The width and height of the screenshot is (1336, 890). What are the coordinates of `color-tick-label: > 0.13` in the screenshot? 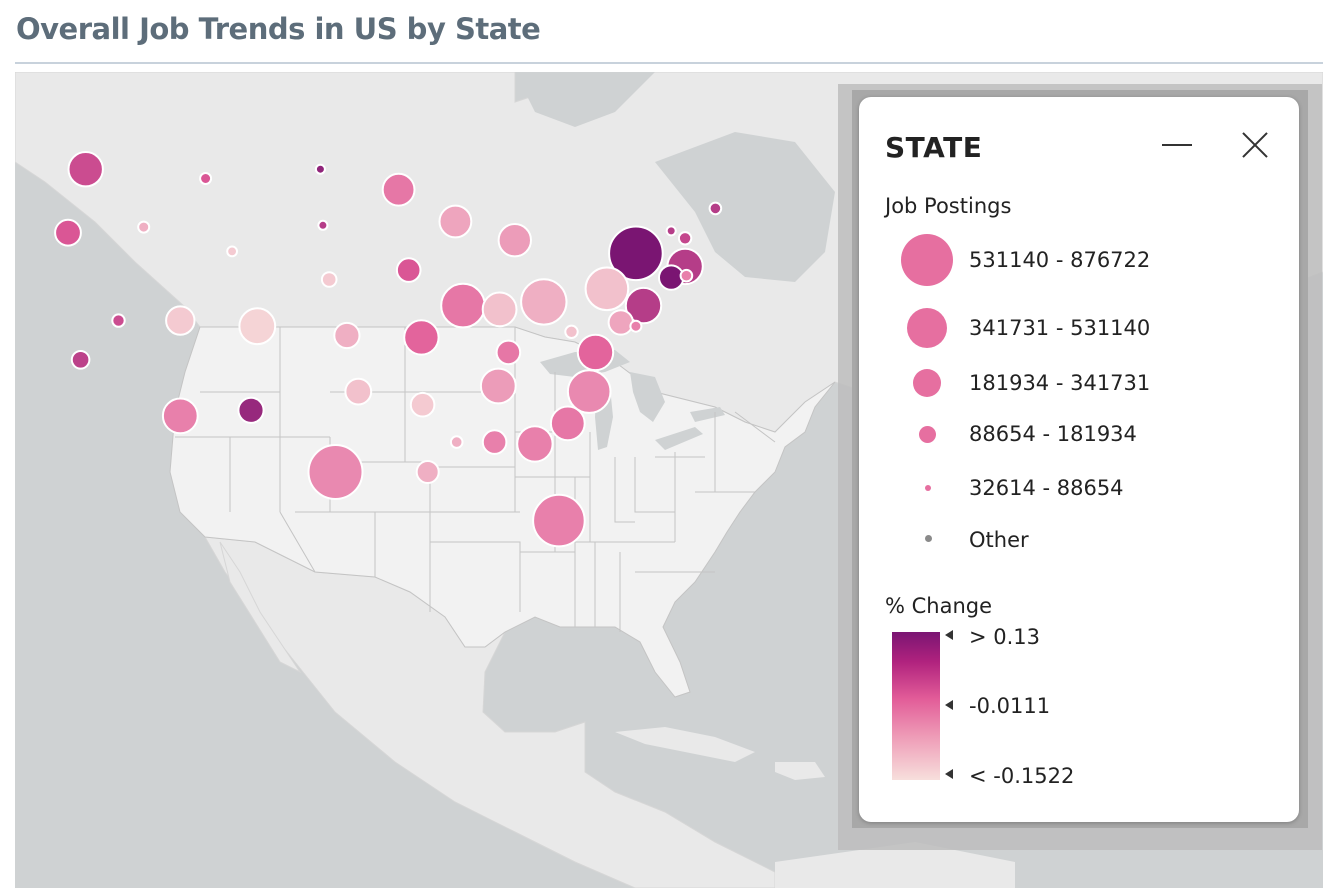 It's located at (1005, 637).